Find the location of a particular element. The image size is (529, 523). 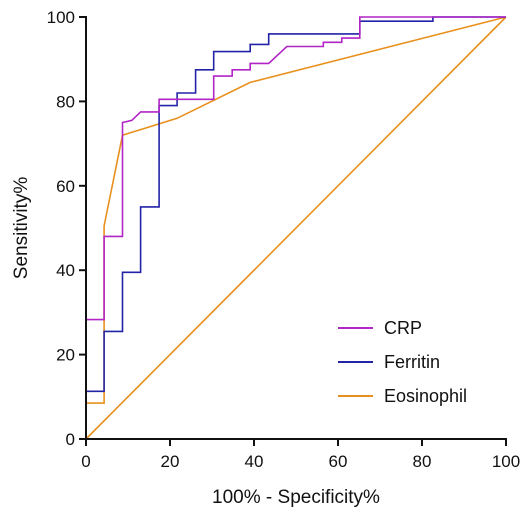

x-tick-label: 60 is located at coordinates (338, 461).